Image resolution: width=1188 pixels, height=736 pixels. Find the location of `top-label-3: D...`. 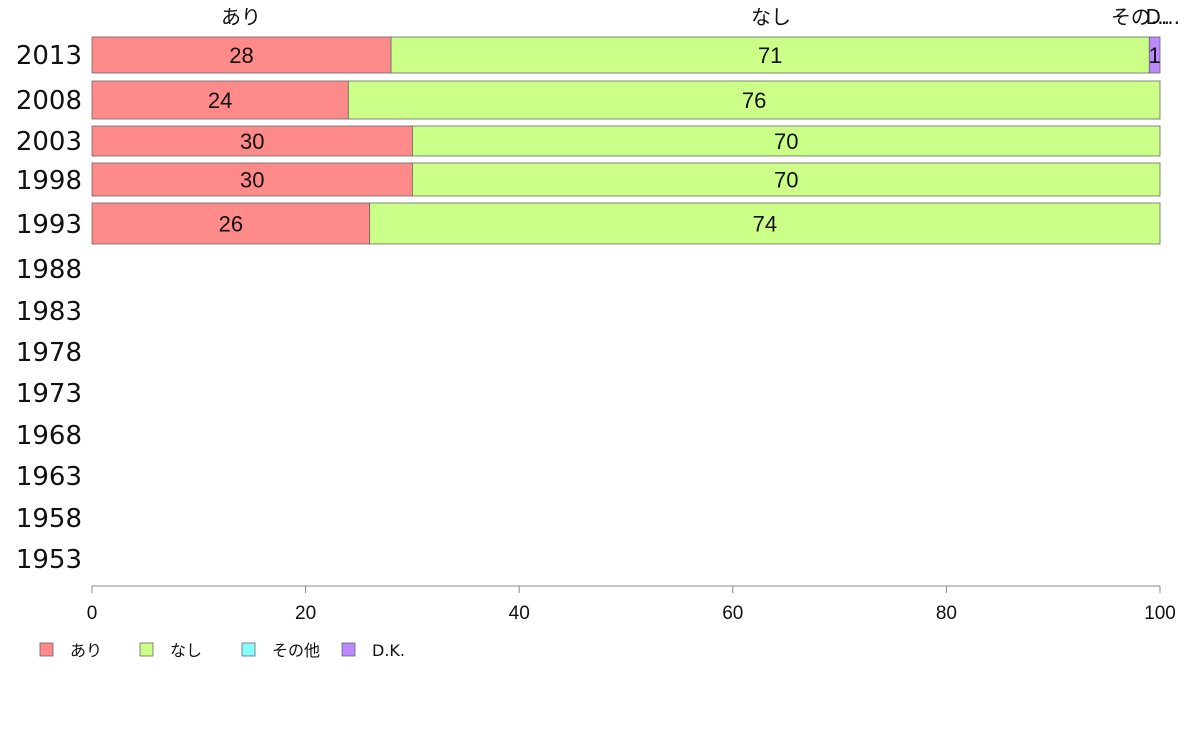

top-label-3: D... is located at coordinates (1163, 17).